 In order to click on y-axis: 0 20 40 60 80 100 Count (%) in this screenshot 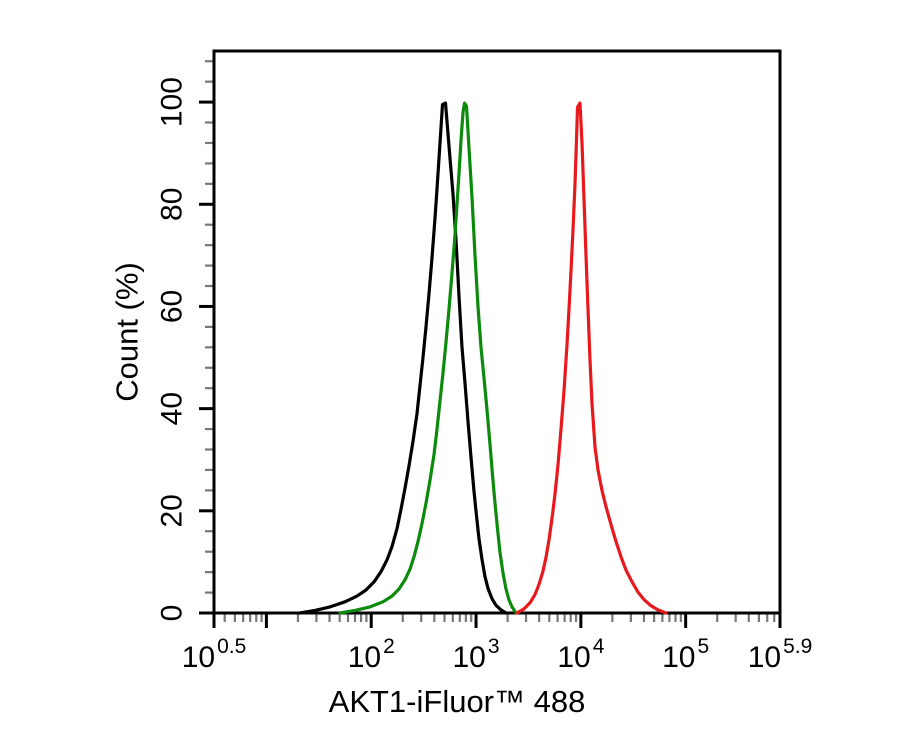, I will do `click(162, 341)`.